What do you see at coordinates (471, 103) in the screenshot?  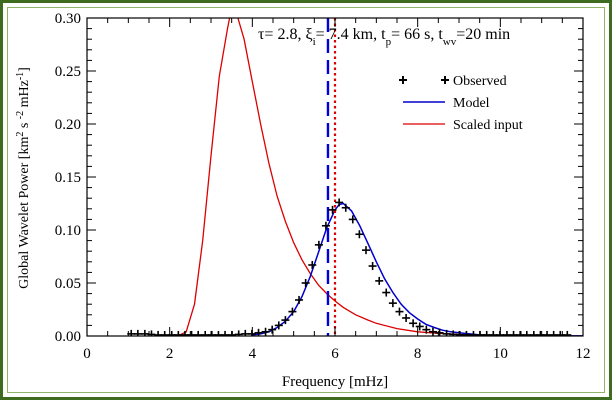 I see `legend-label: Model` at bounding box center [471, 103].